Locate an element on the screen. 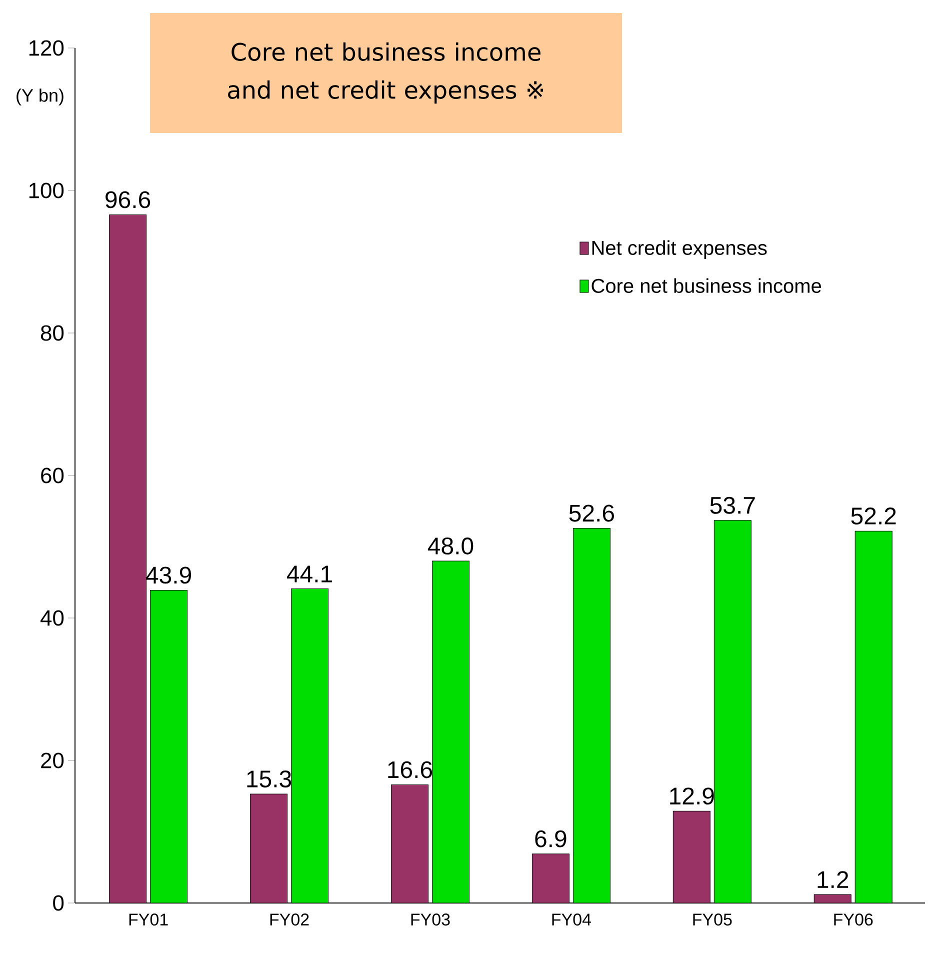 The width and height of the screenshot is (930, 970). x-tick-label: FY02 is located at coordinates (289, 920).